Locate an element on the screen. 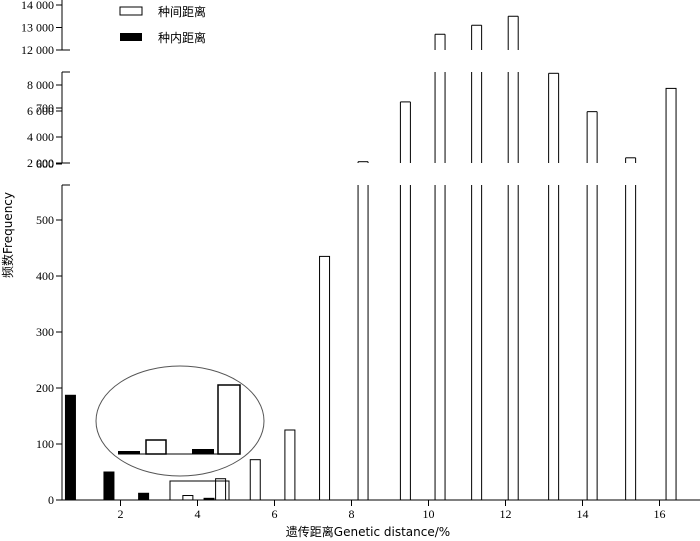  y-tick-label: 500 is located at coordinates (45, 220).